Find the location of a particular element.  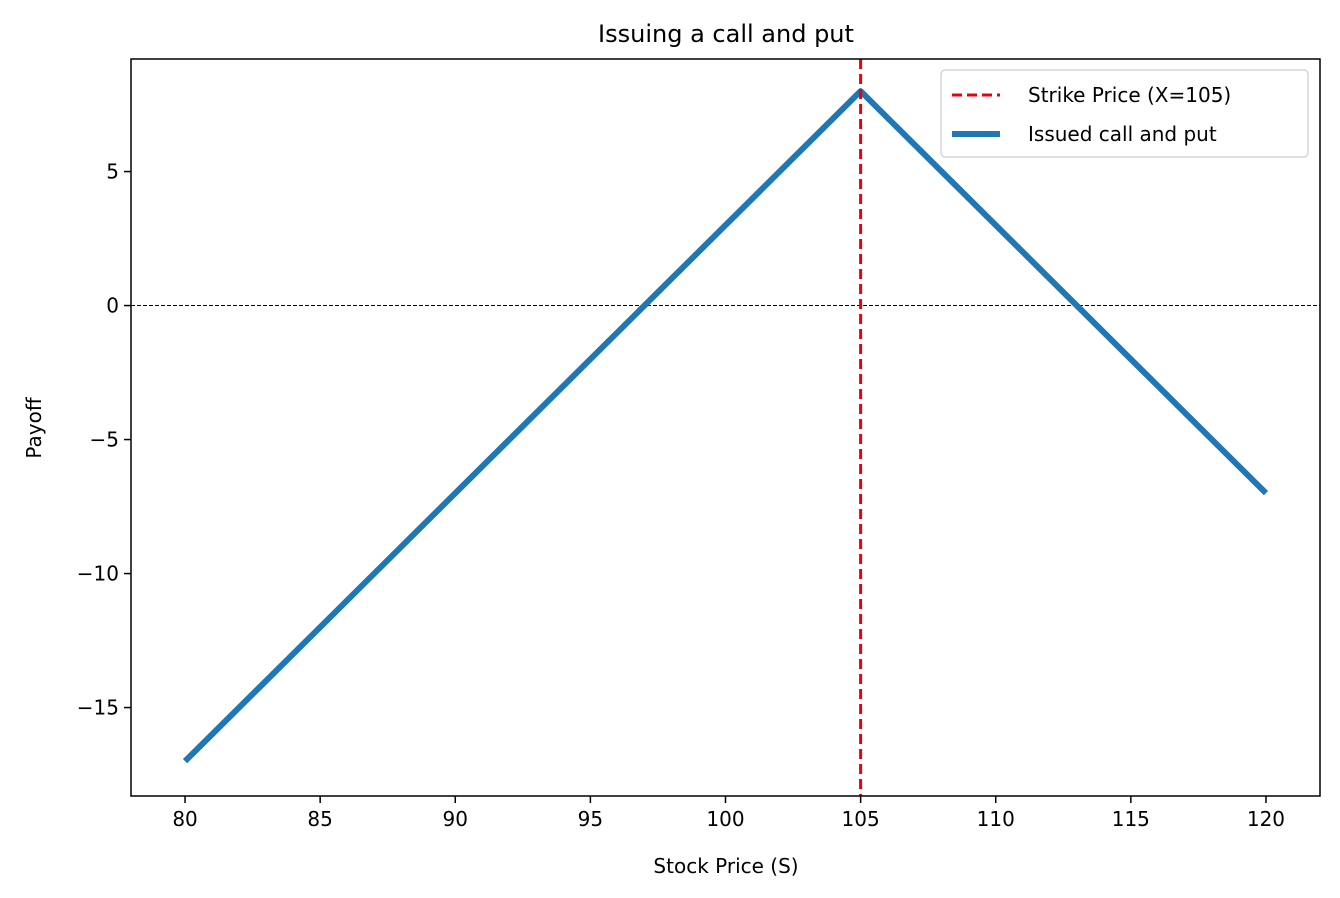

legend-strike-label: Strike Price (X=105) is located at coordinates (1129, 95).